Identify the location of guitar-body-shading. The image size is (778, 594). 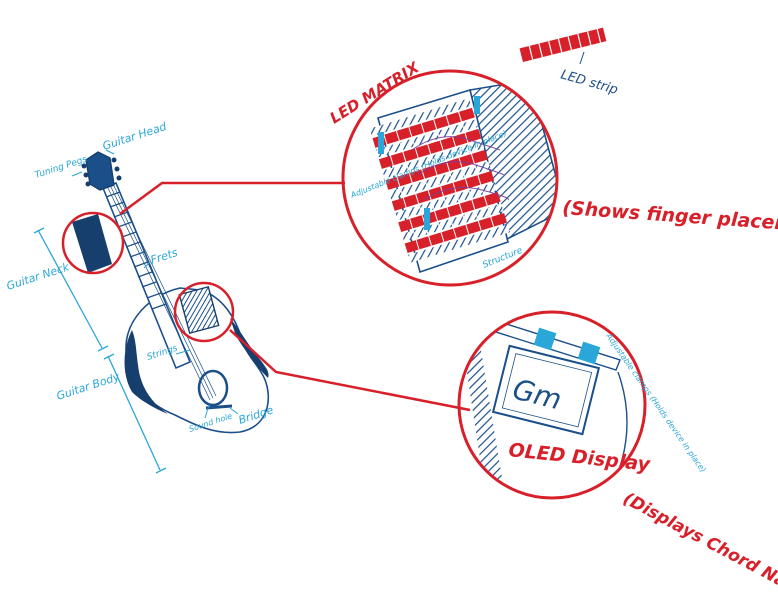
(146, 372).